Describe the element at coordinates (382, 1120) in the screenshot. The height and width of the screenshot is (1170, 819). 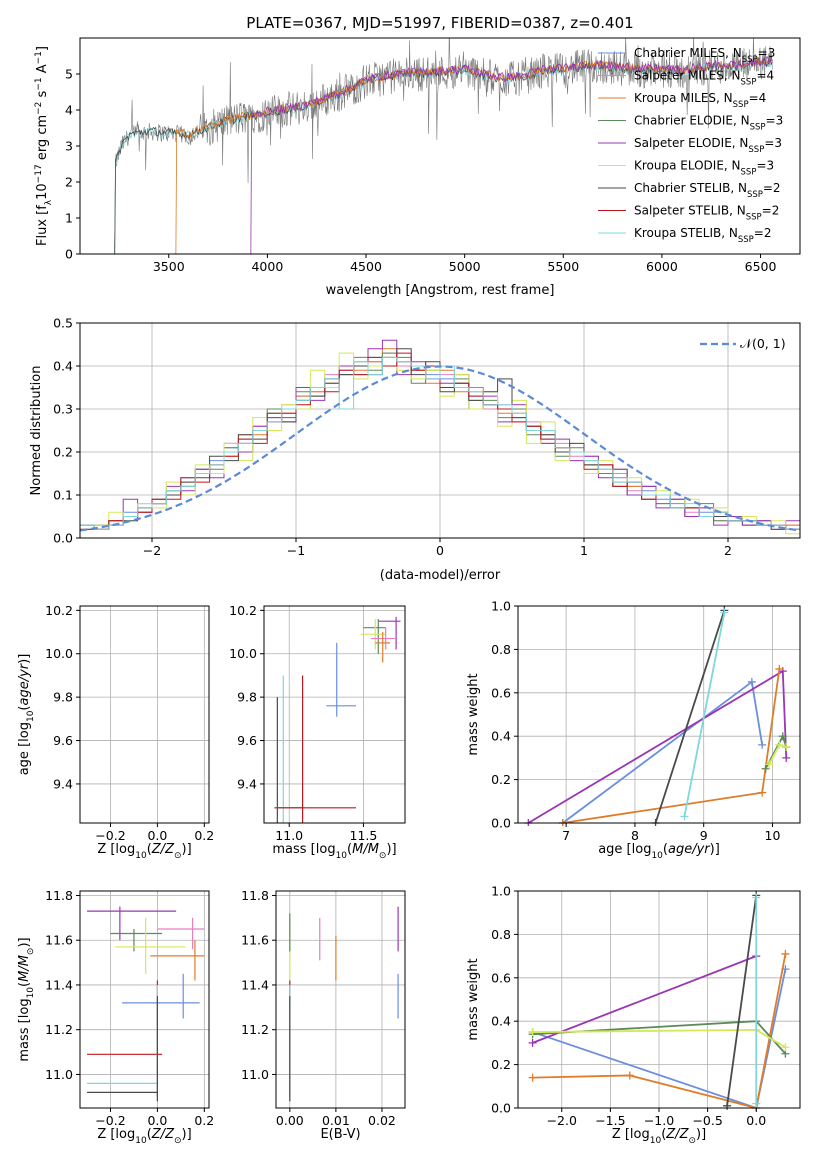
I see `x-tick-label: 0.02` at that location.